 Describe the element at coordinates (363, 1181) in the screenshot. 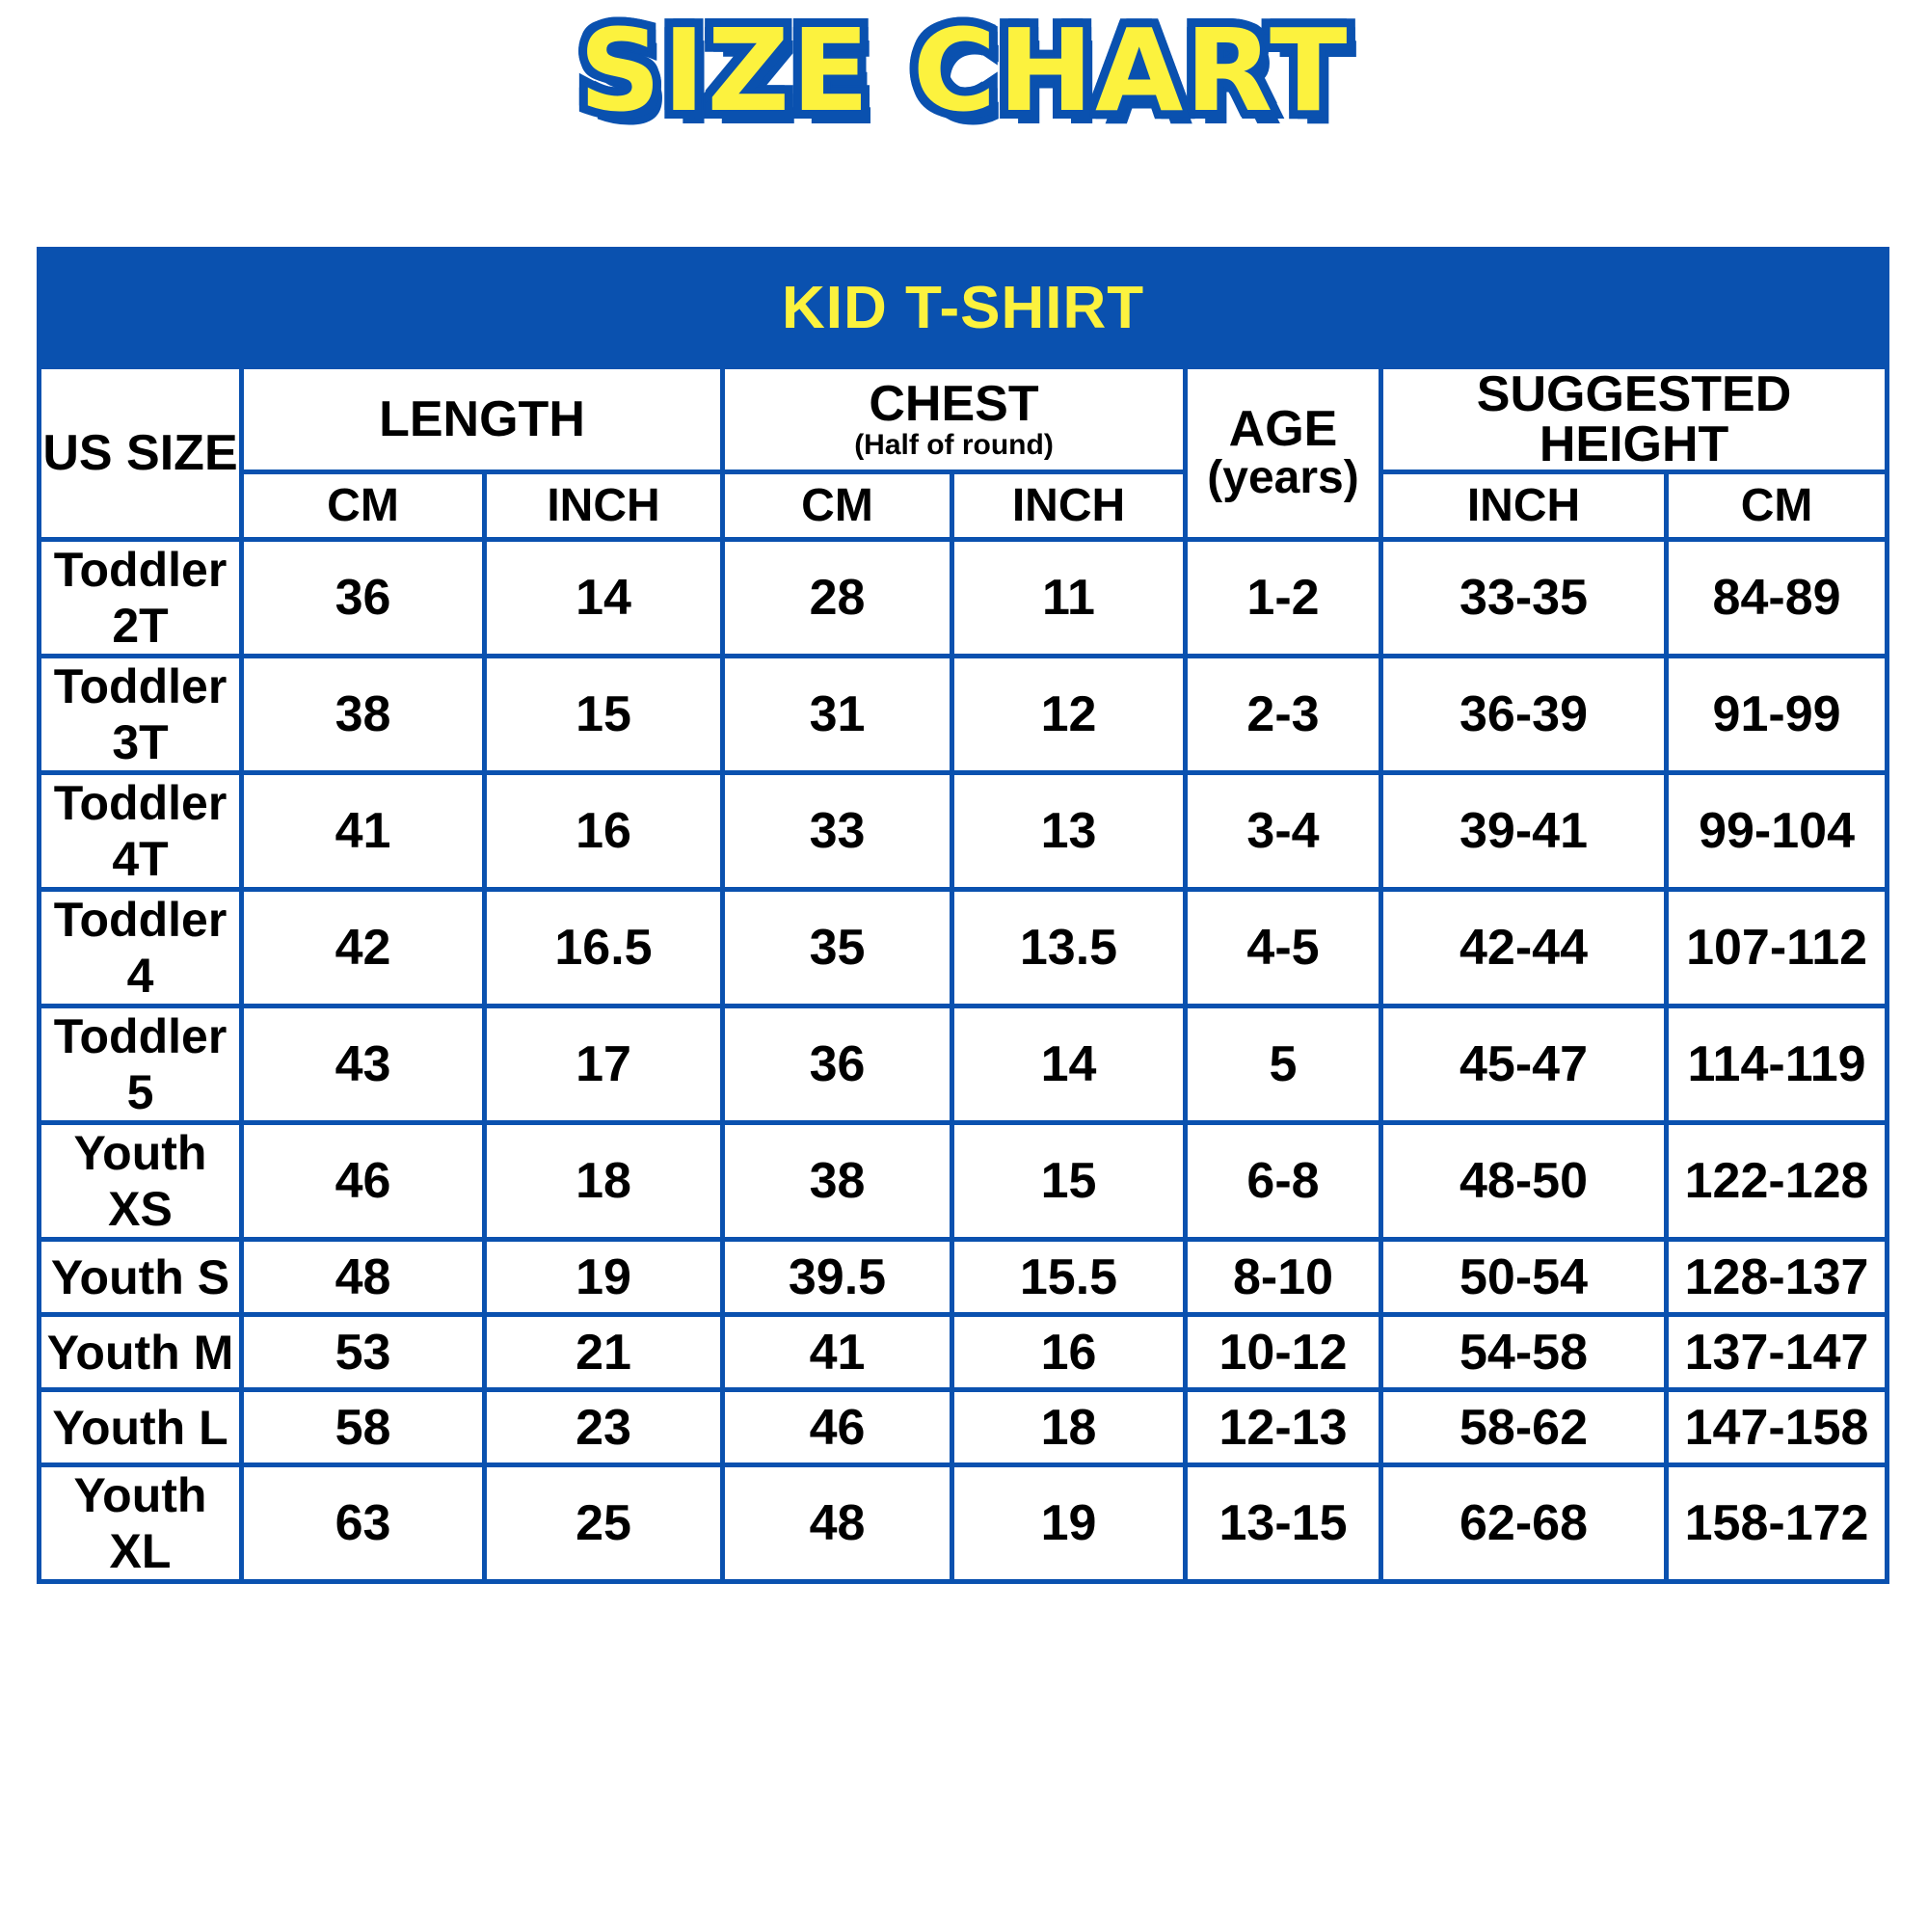

I see `cell-length-cm: 46` at that location.